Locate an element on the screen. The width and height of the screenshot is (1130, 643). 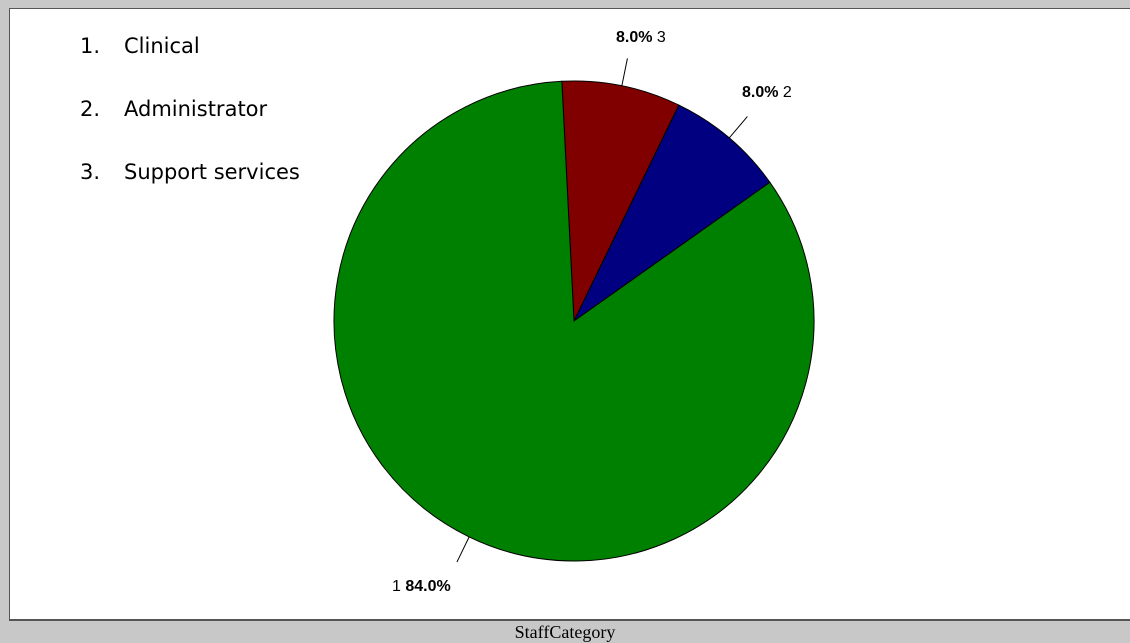
legend-item-label: Administrator is located at coordinates (196, 109).